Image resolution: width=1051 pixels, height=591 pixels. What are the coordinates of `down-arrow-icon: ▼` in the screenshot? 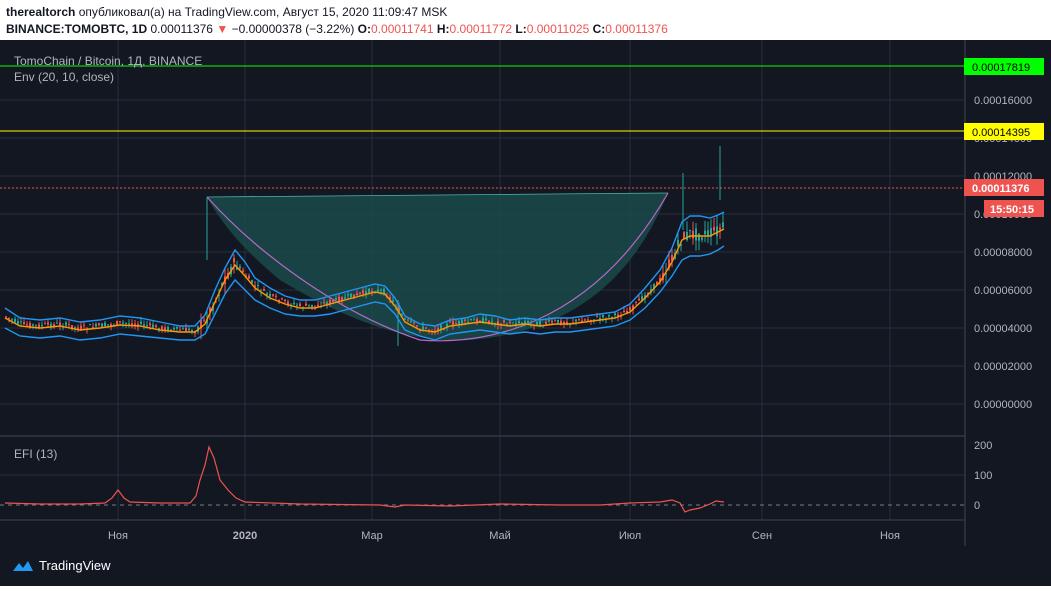 It's located at (222, 29).